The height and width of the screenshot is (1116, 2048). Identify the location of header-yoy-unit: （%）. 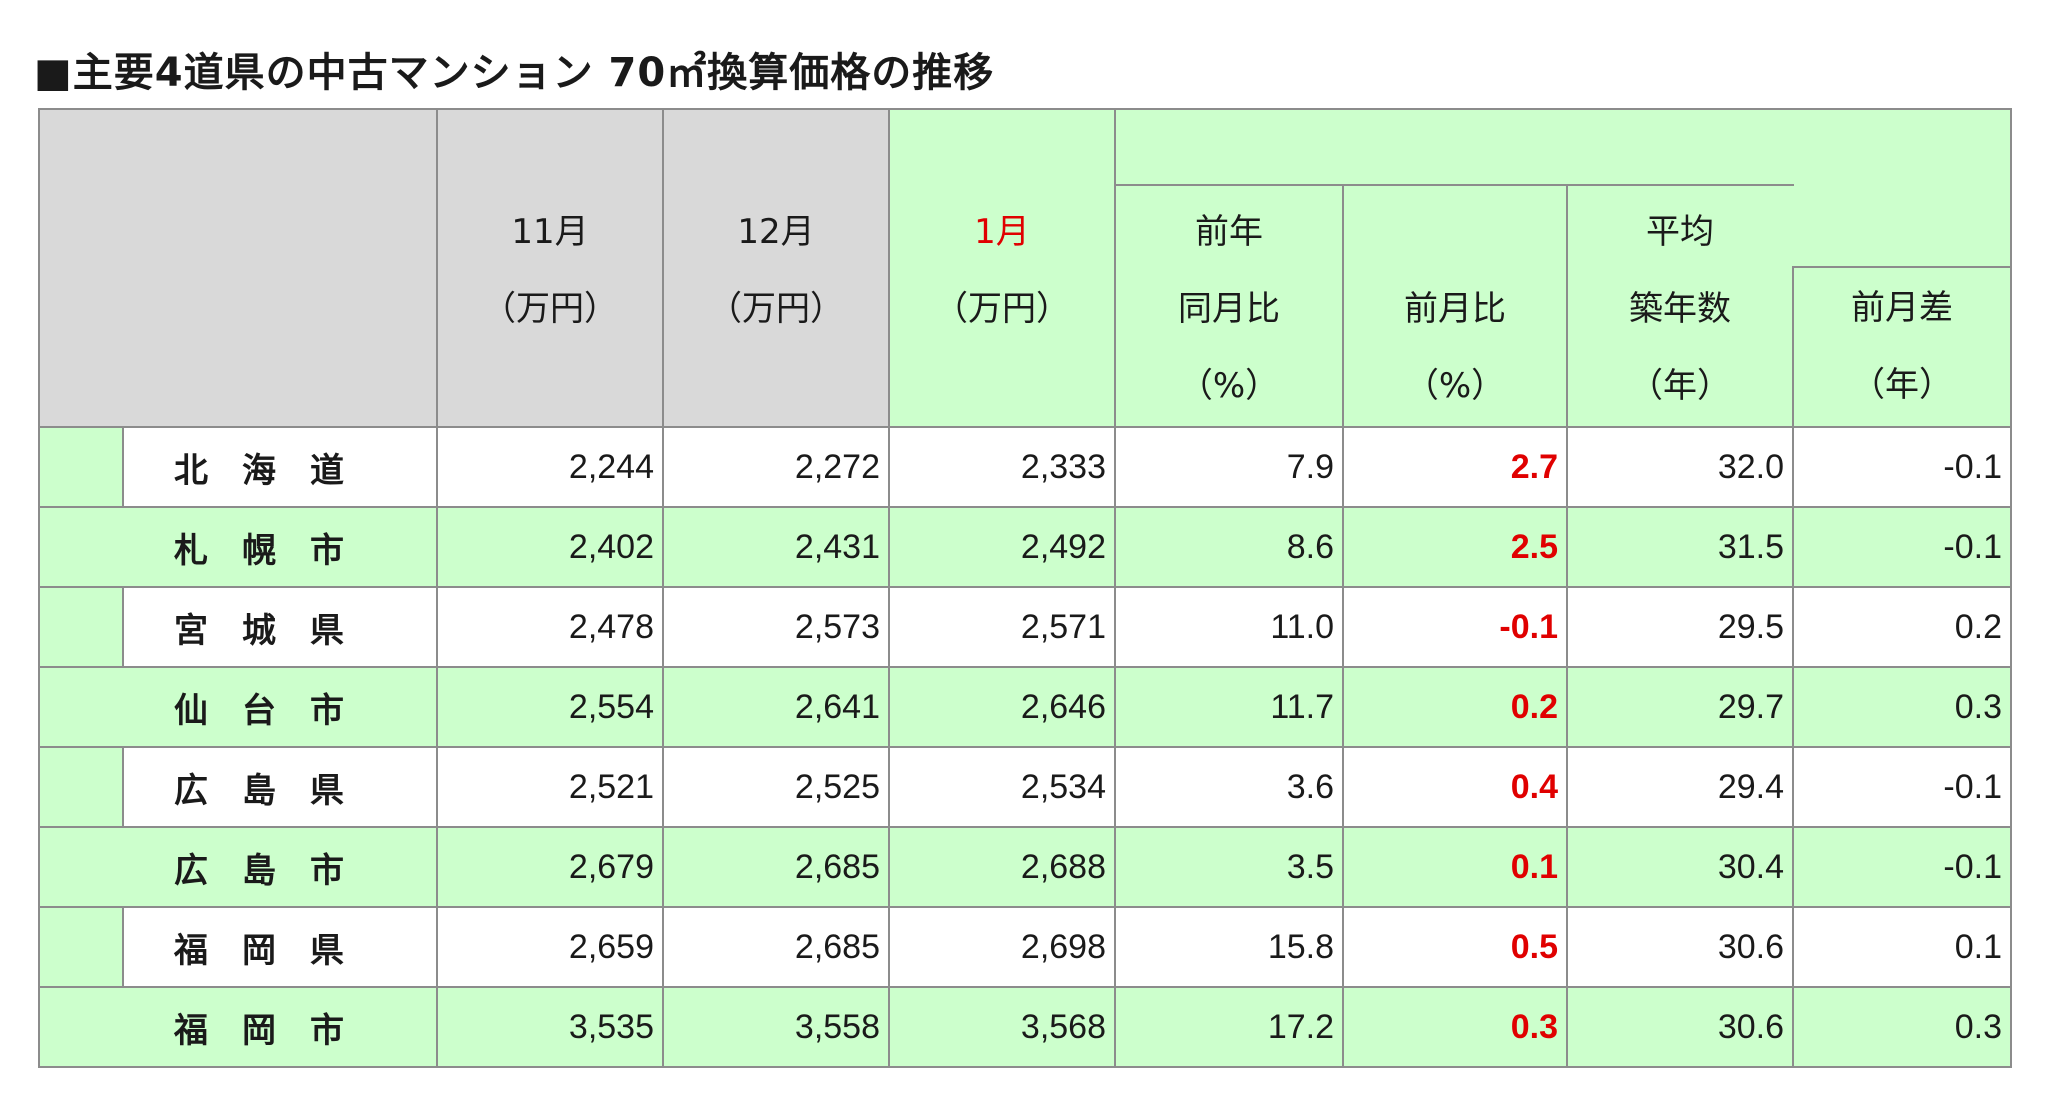
(1229, 386).